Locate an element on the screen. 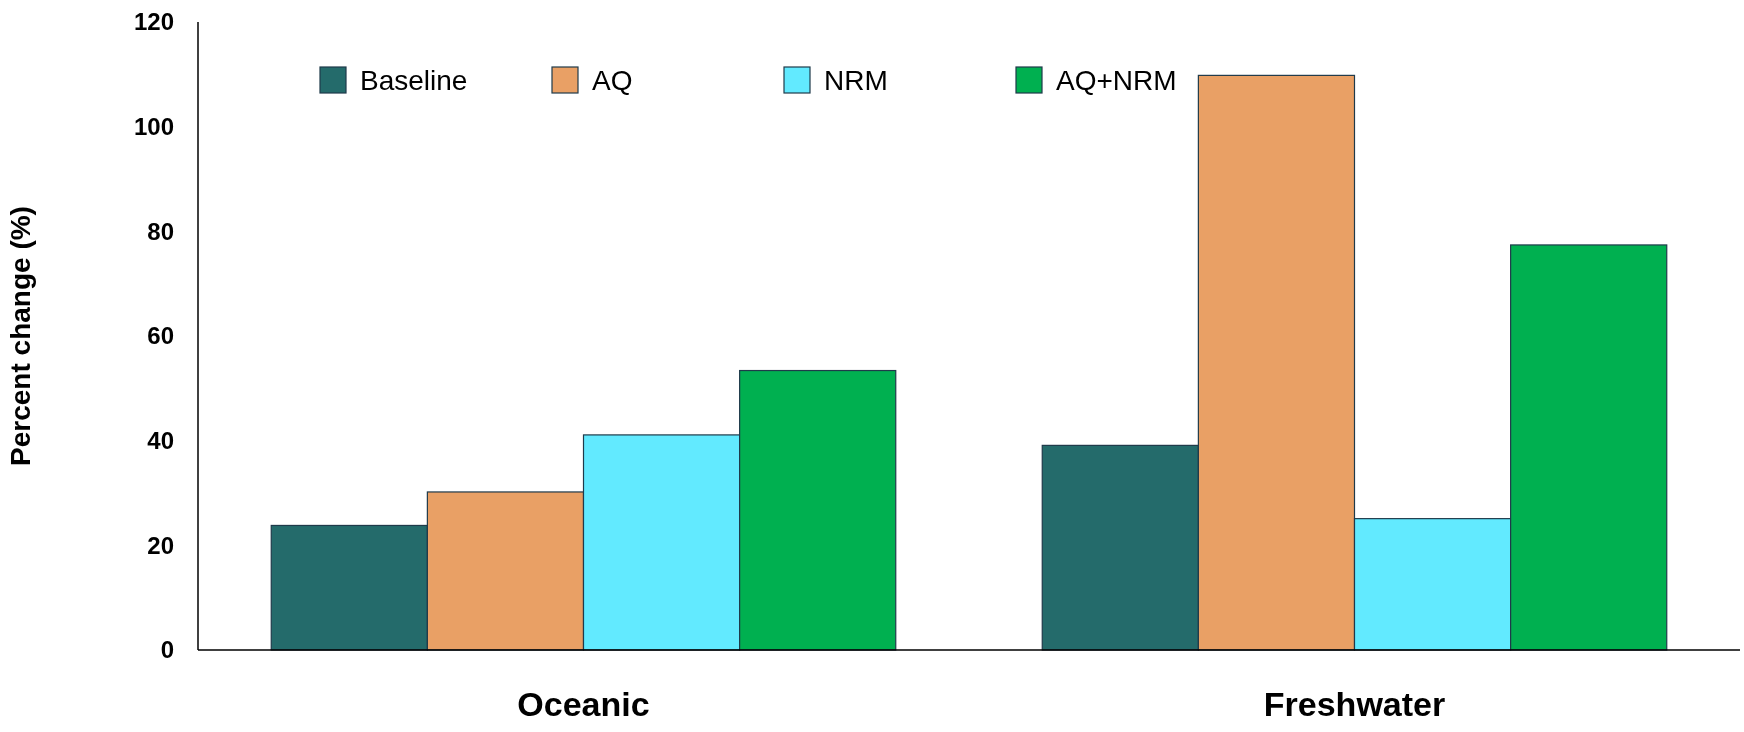  legend-label: NRM is located at coordinates (856, 80).